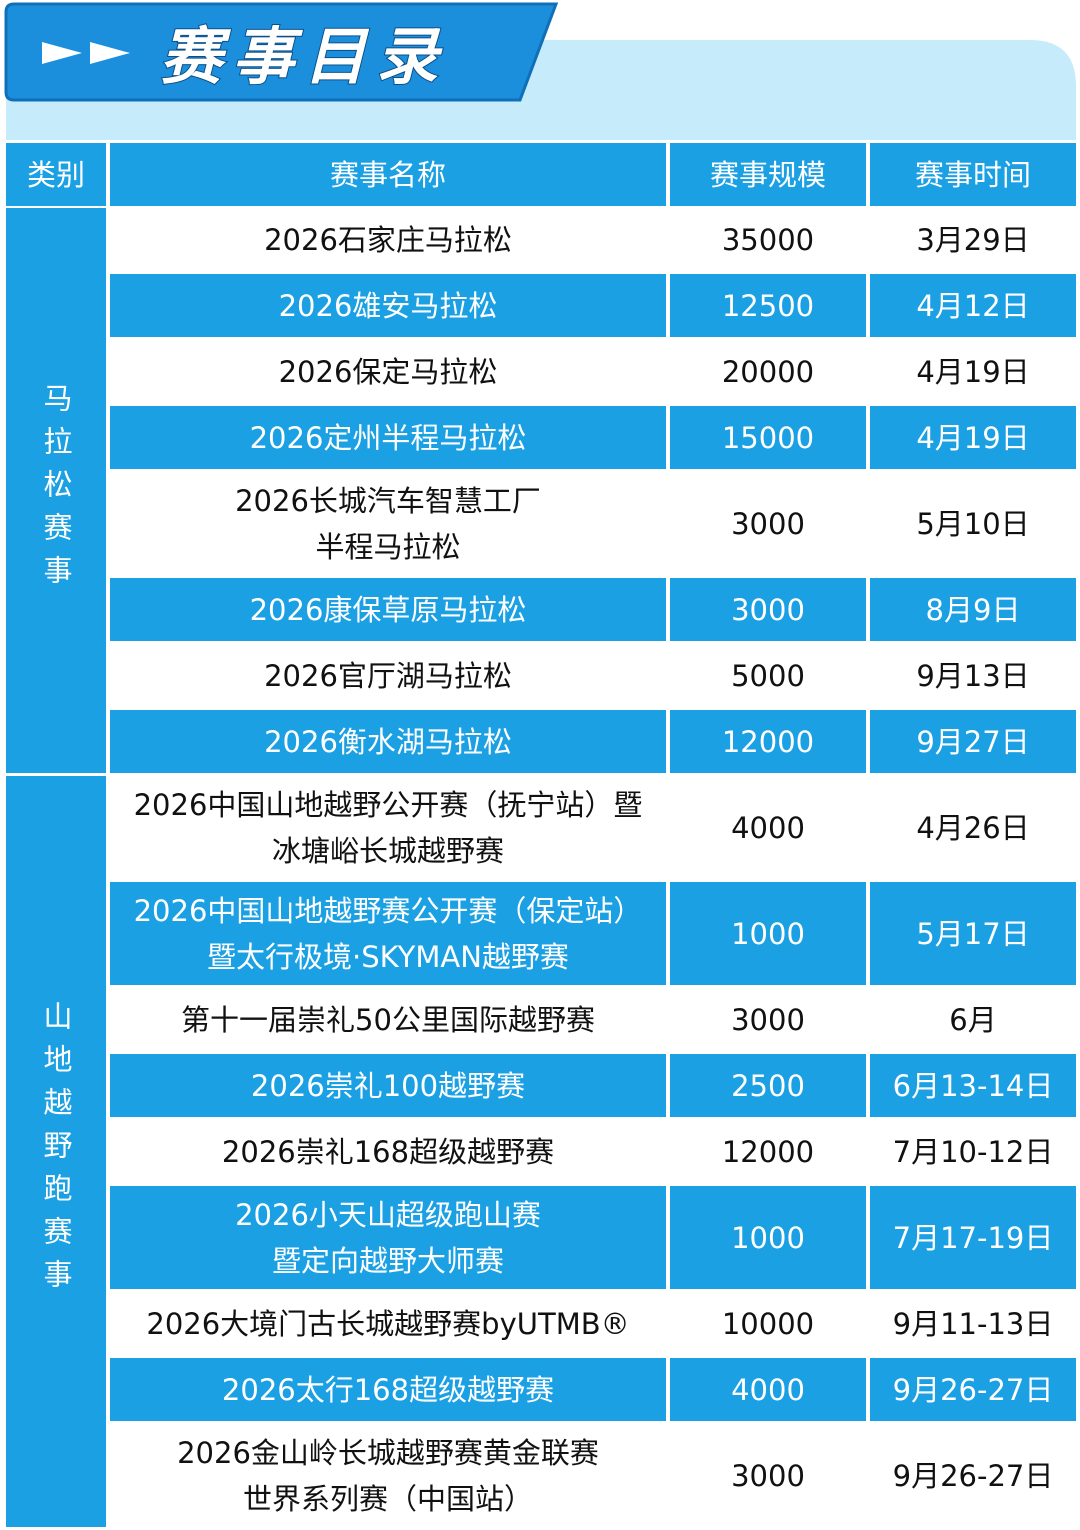 The height and width of the screenshot is (1530, 1080). I want to click on event-date: 7月17-19日, so click(973, 1237).